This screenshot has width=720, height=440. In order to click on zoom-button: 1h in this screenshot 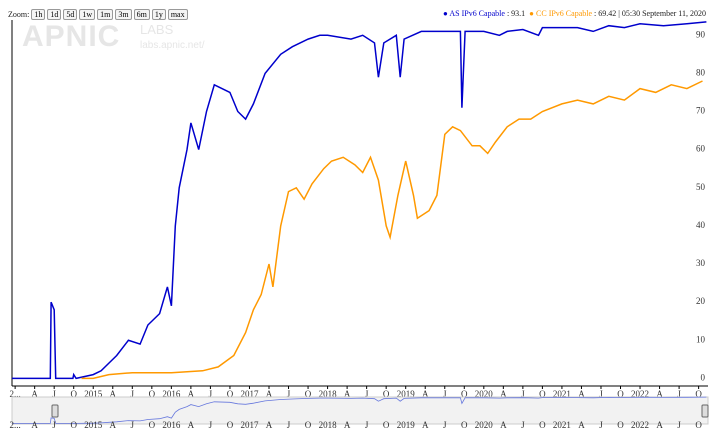, I will do `click(38, 14)`.